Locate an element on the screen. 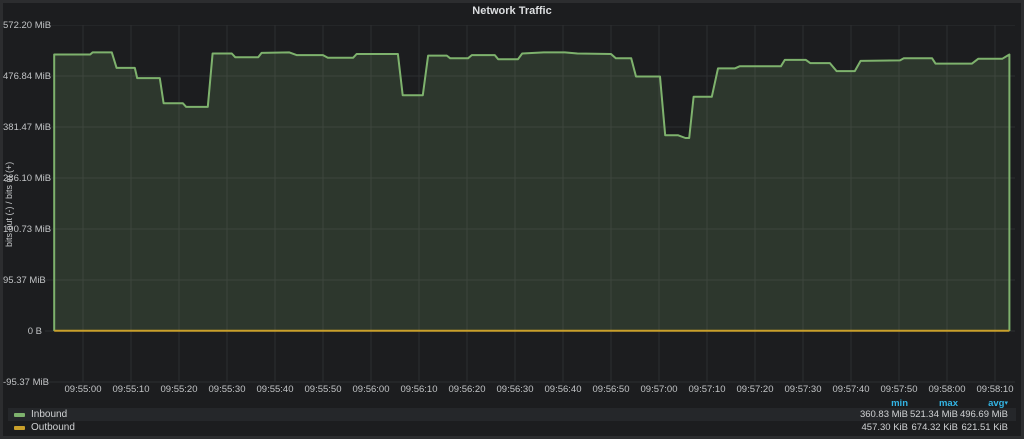 This screenshot has height=439, width=1024. y-tick-label: 0 B is located at coordinates (34, 331).